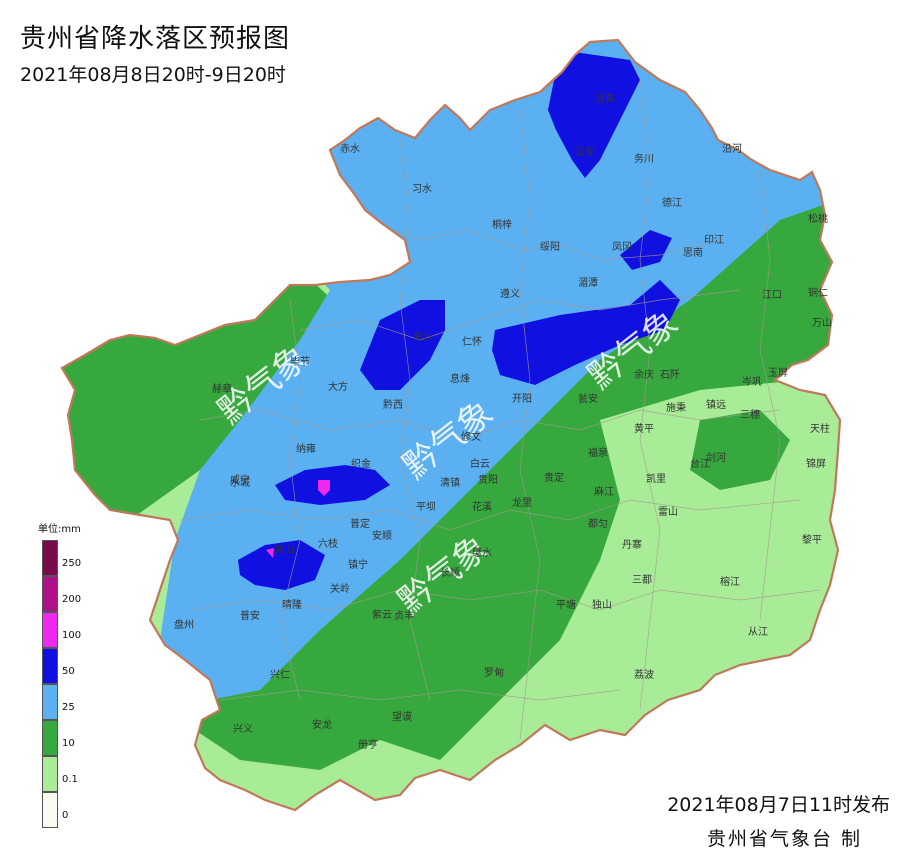 Image resolution: width=924 pixels, height=864 pixels. What do you see at coordinates (602, 604) in the screenshot?
I see `city-label: 独山` at bounding box center [602, 604].